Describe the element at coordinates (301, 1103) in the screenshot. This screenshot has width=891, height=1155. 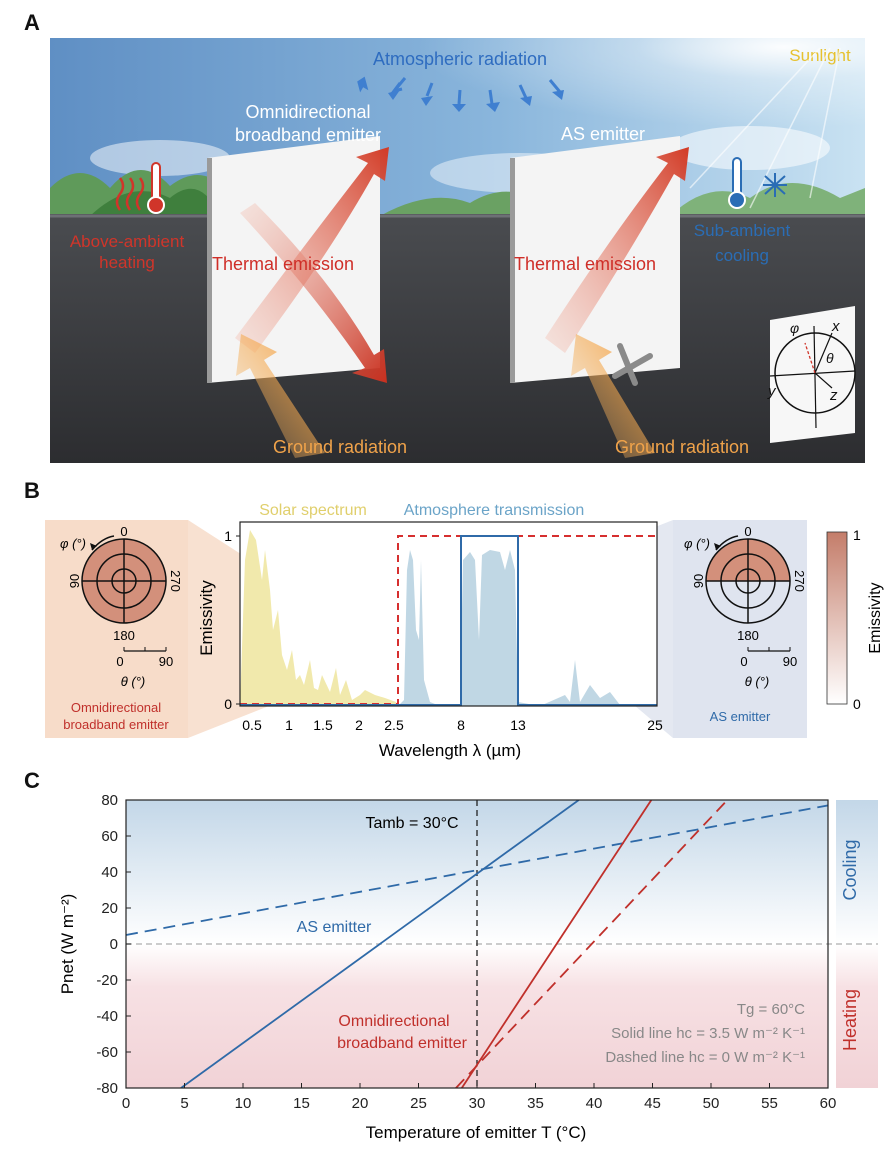
I see `x-tick-label-3: 15` at that location.